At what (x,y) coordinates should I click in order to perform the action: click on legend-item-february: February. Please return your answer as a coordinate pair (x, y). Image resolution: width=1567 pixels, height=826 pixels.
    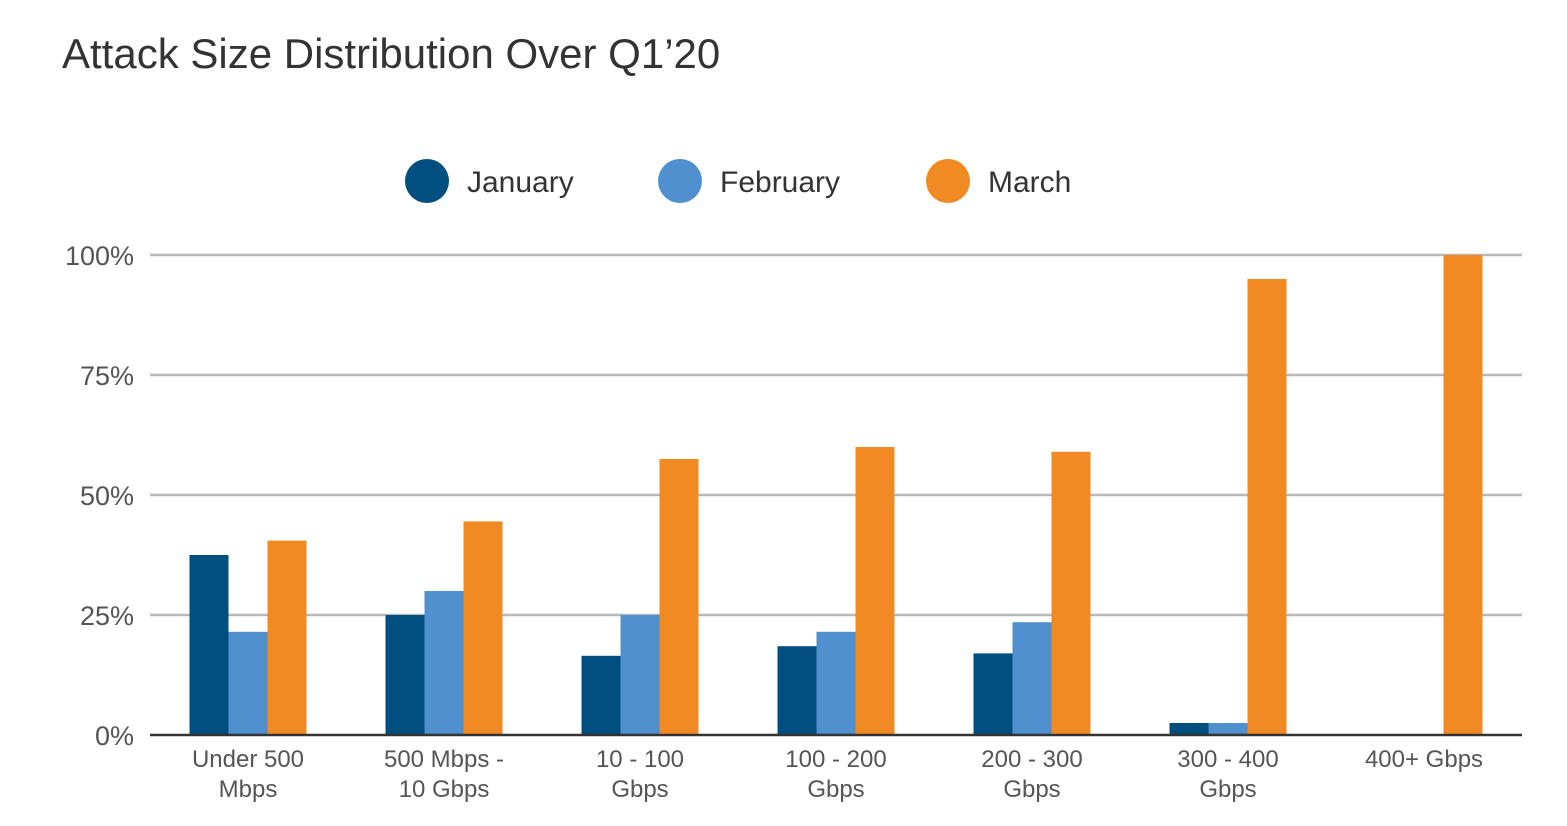
    Looking at the image, I should click on (749, 181).